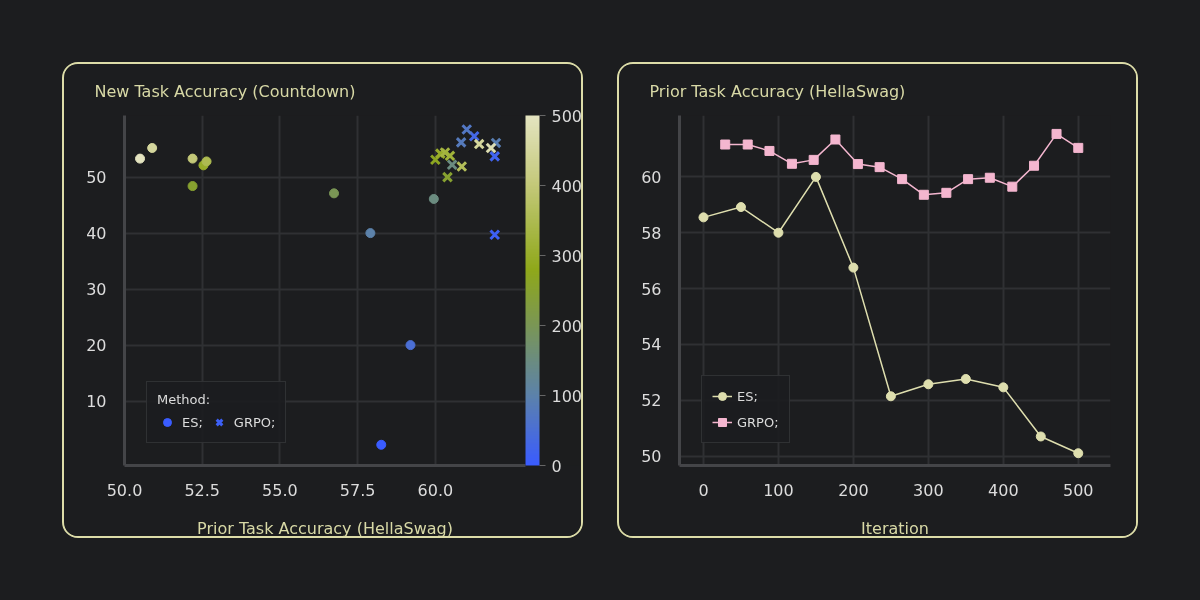 The image size is (1200, 600). I want to click on x-tick-label: 55.0, so click(280, 490).